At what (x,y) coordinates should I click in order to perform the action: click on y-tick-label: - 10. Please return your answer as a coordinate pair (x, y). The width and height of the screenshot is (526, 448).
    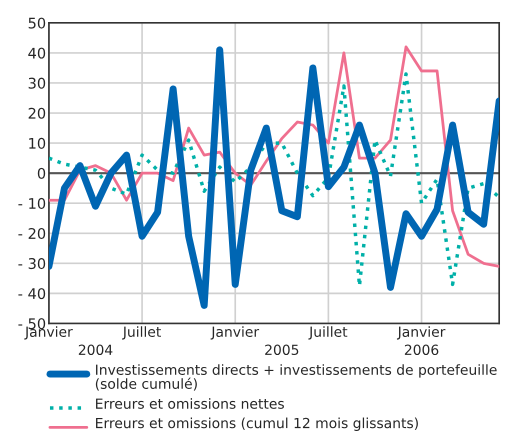
    Looking at the image, I should click on (32, 203).